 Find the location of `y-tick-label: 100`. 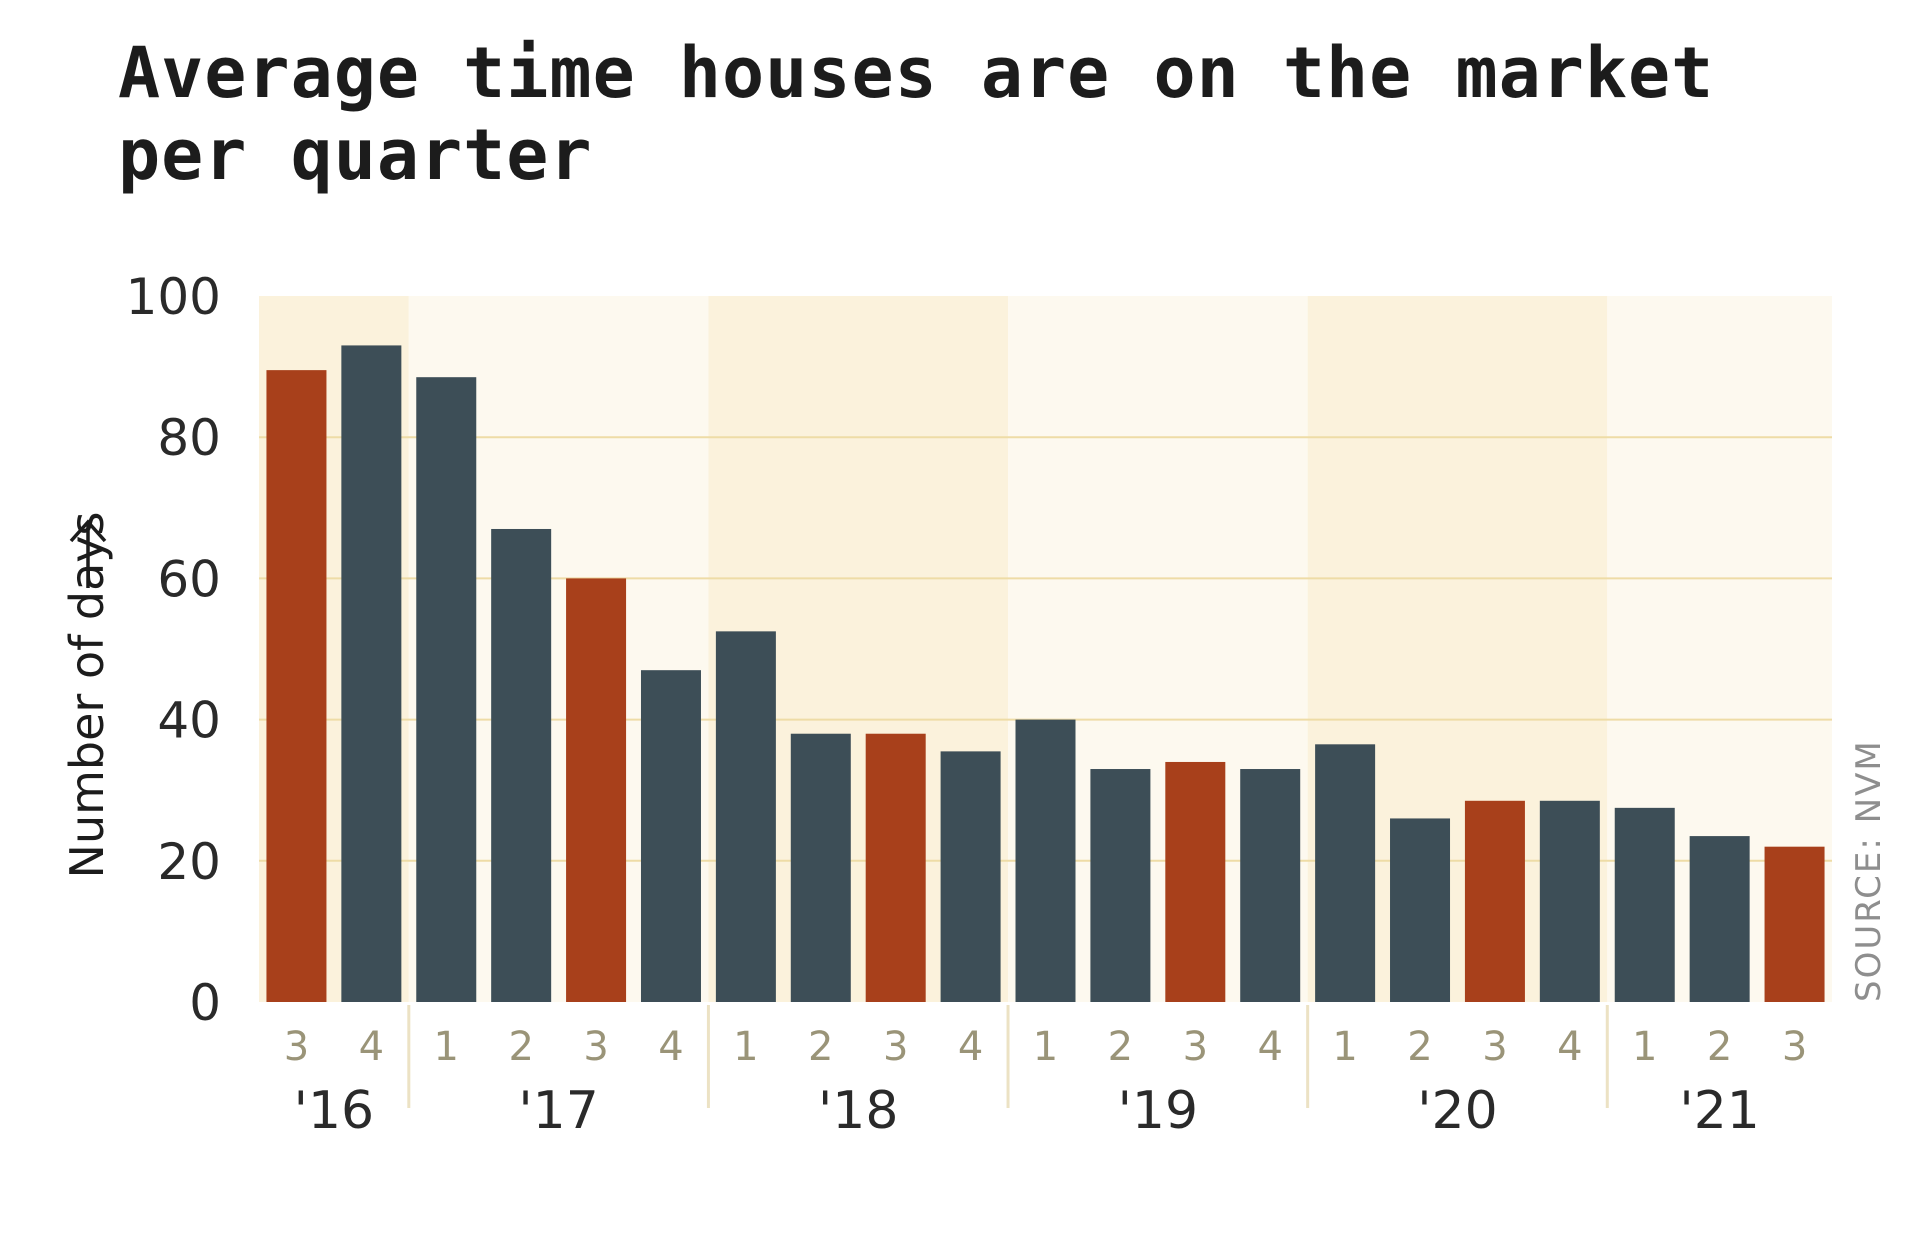

y-tick-label: 100 is located at coordinates (173, 297).